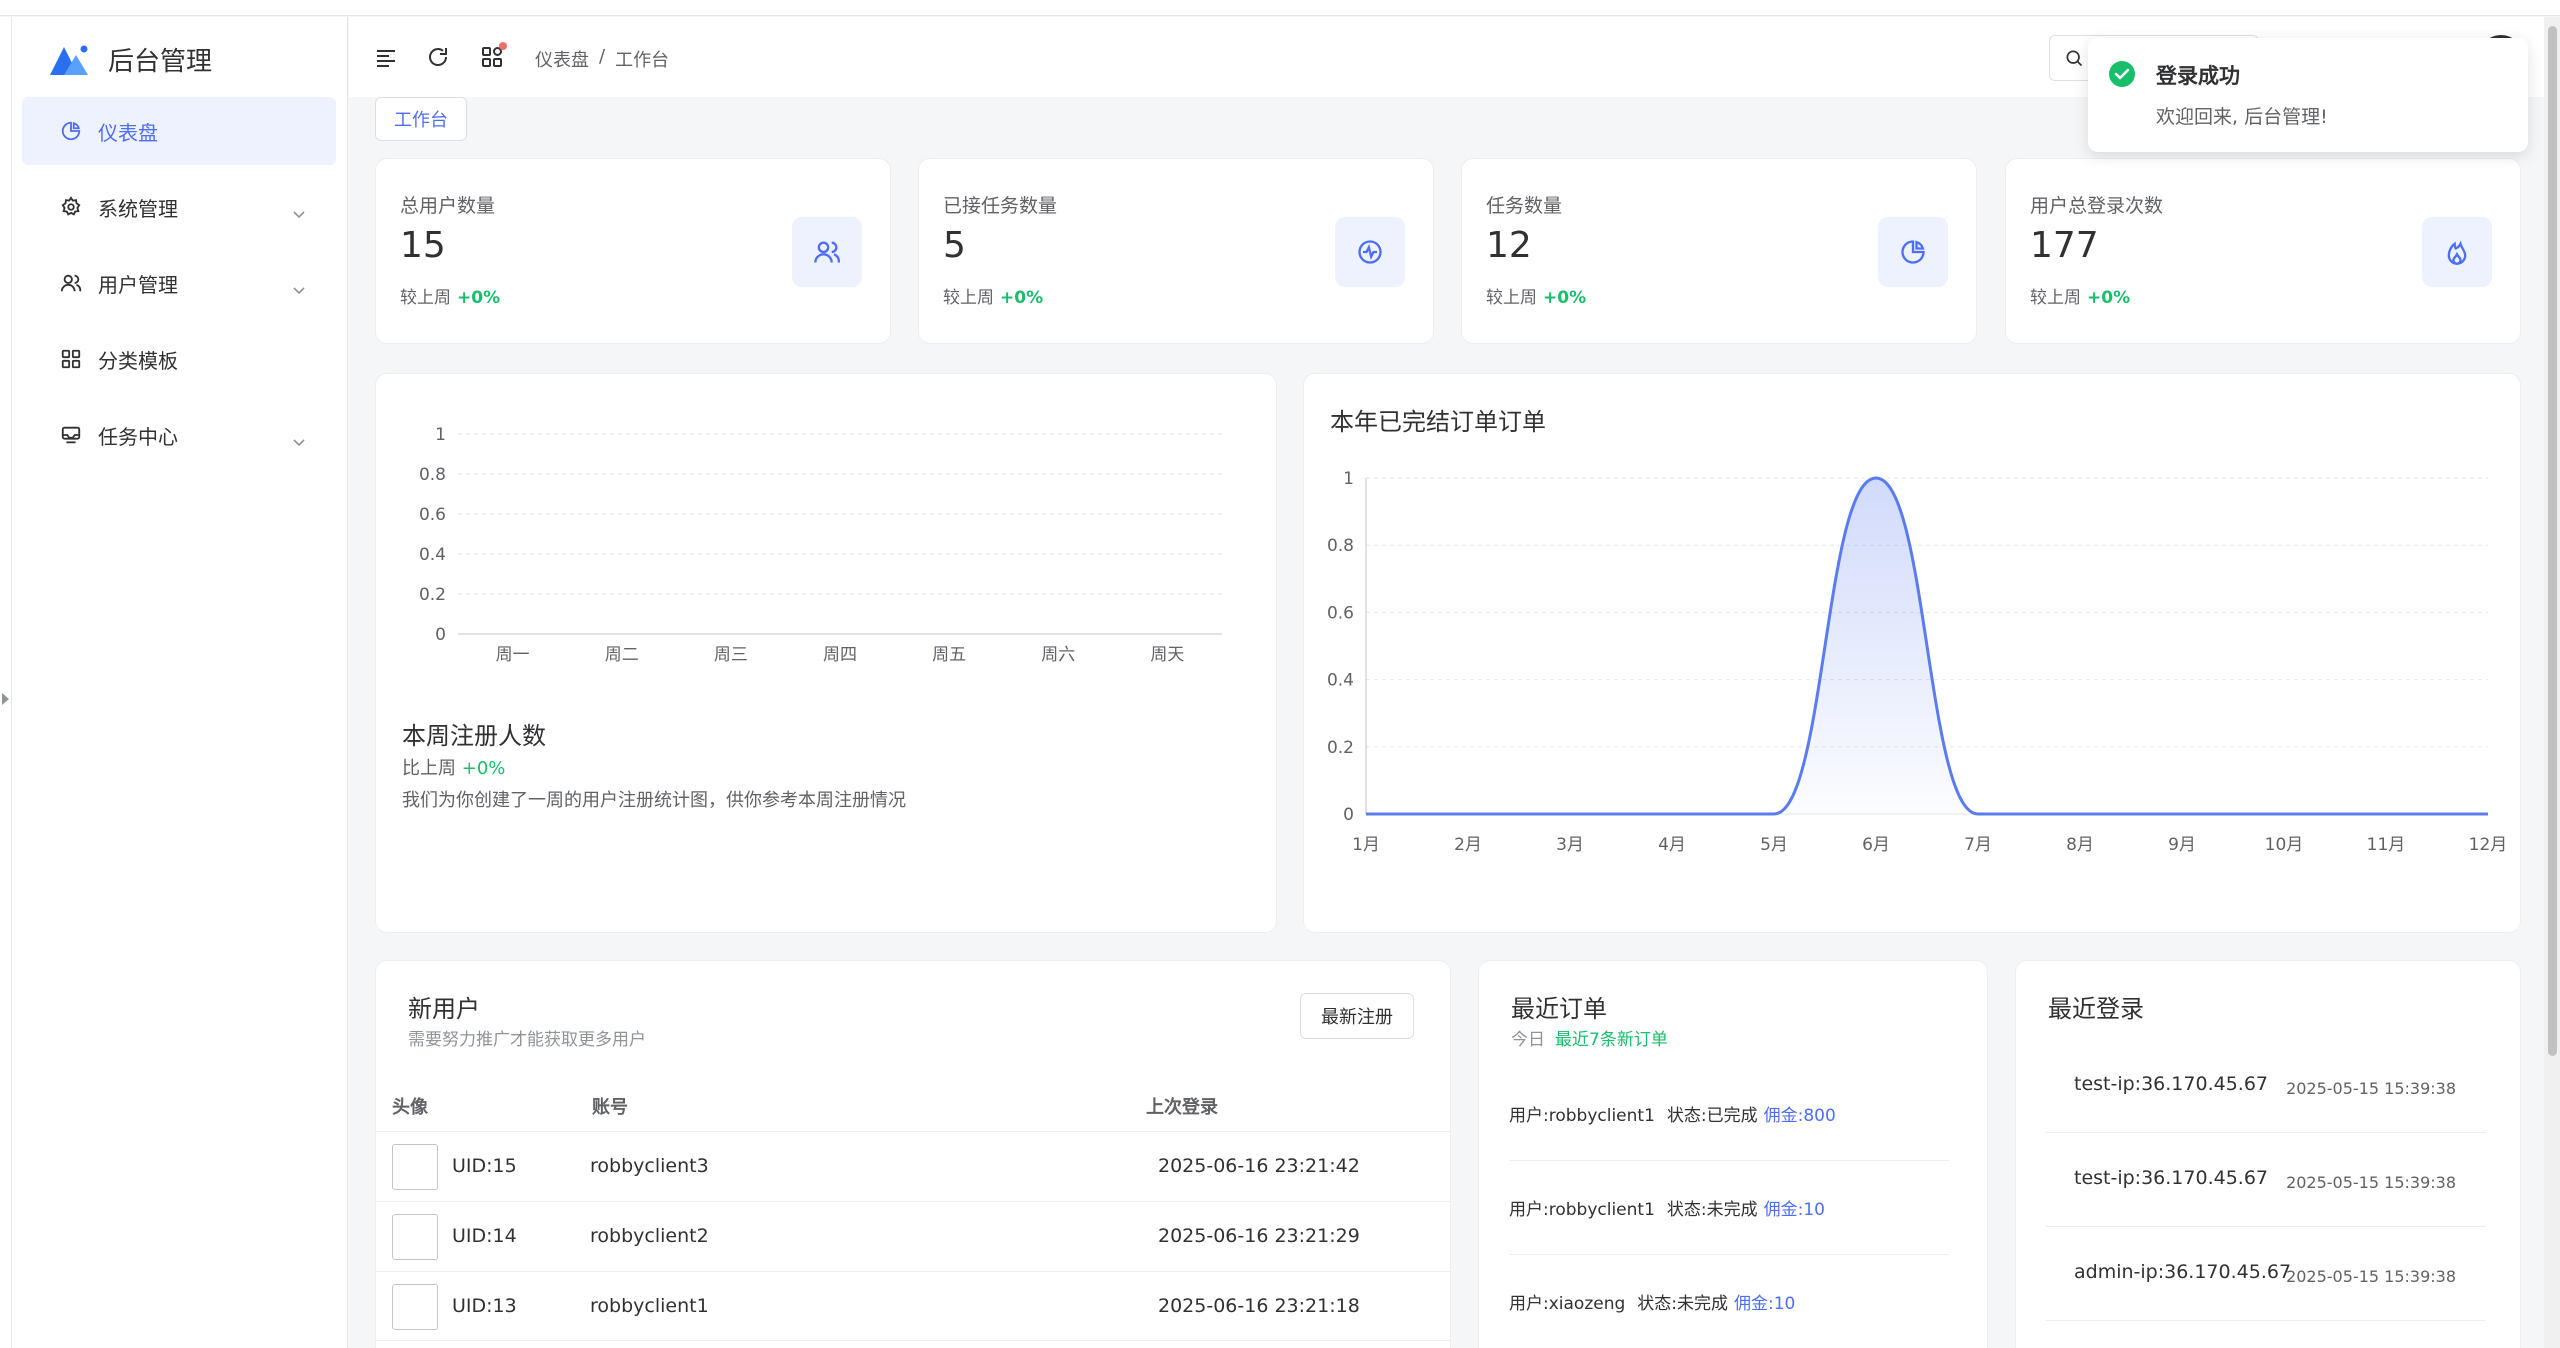  Describe the element at coordinates (2284, 845) in the screenshot. I see `x-tick-label: 10月` at that location.